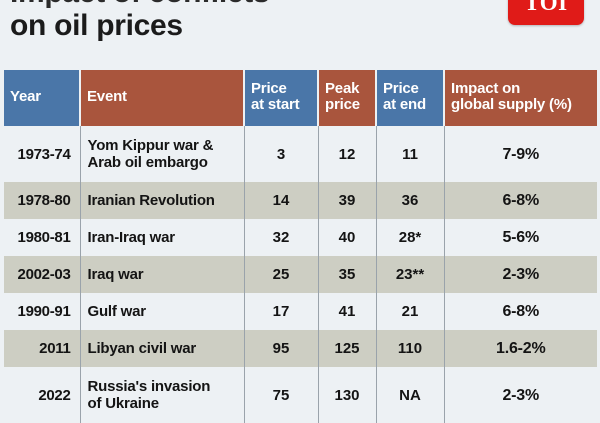 The height and width of the screenshot is (423, 600). I want to click on cell-event-line-1: Iran-Iraq war, so click(131, 237).